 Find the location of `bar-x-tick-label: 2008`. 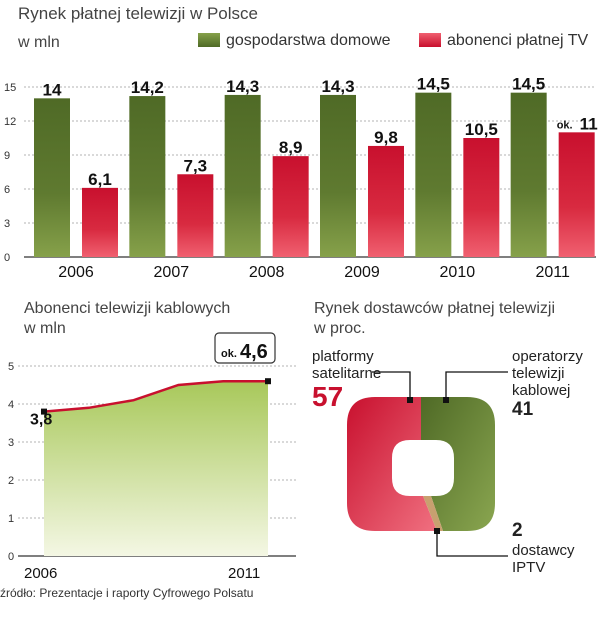

bar-x-tick-label: 2008 is located at coordinates (267, 272).